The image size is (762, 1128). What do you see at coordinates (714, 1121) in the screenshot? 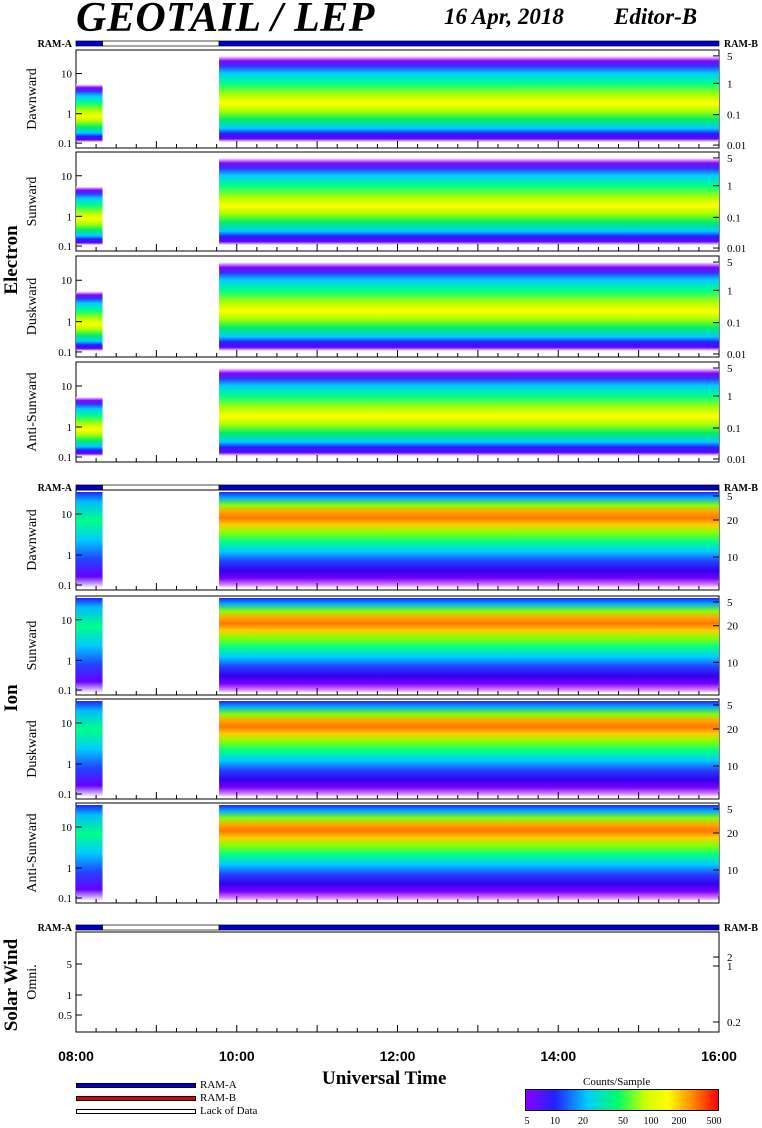
I see `colorbar-tick: 500` at bounding box center [714, 1121].